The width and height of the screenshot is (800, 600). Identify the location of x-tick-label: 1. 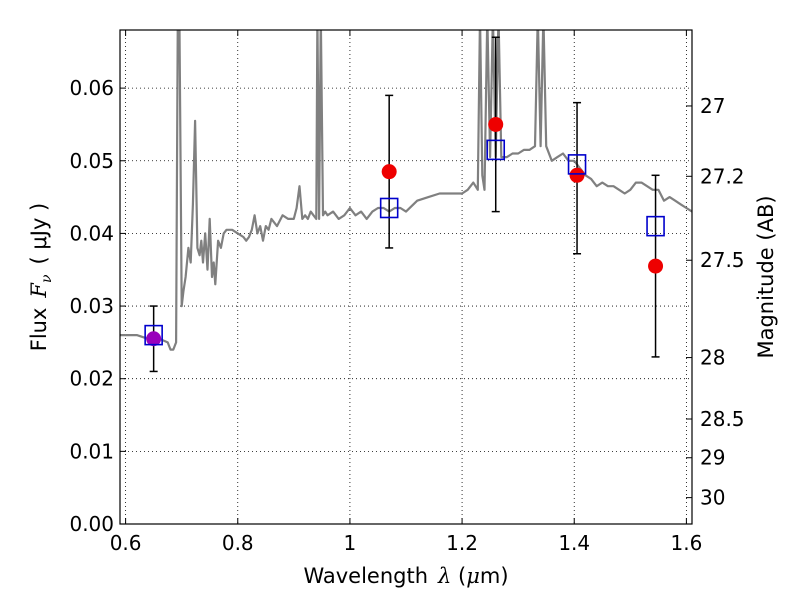
(350, 543).